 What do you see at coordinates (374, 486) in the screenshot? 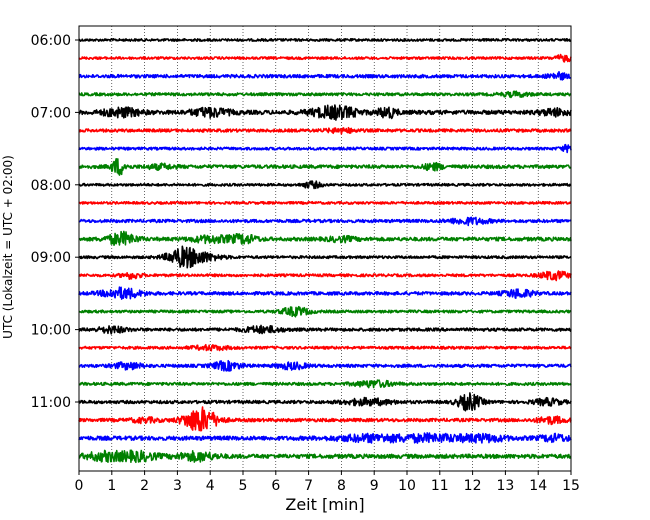
I see `x-tick-label-9: 9` at bounding box center [374, 486].